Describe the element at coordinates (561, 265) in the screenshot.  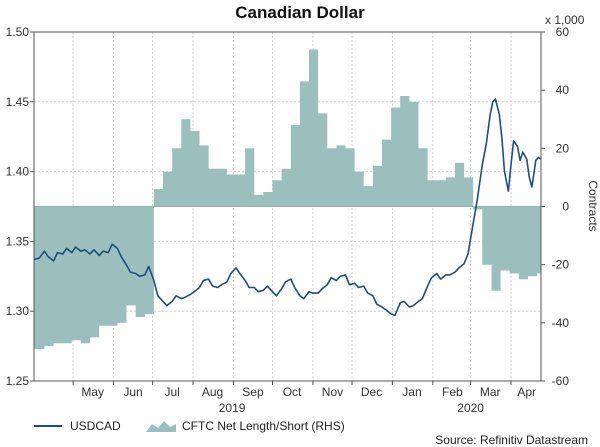
I see `right-tick-label: -20` at that location.